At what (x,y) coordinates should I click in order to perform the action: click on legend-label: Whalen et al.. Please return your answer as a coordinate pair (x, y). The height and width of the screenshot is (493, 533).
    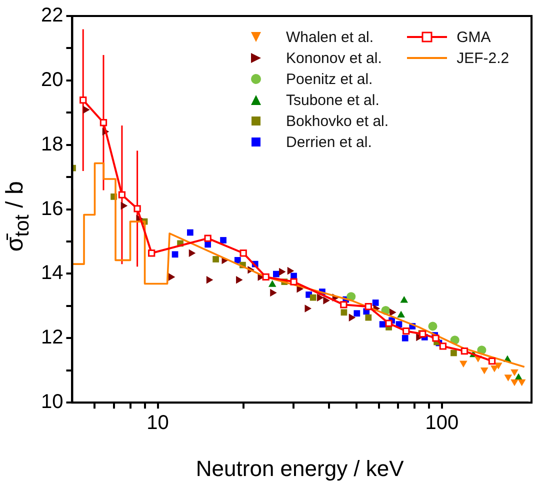
    Looking at the image, I should click on (330, 37).